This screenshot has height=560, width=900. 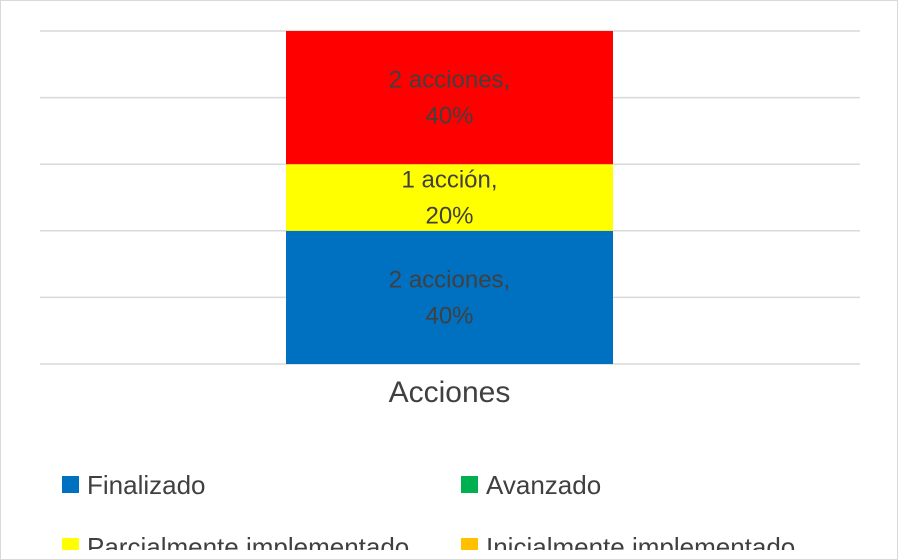 I want to click on bar-segment-parcialmente-implementado, so click(x=449, y=197).